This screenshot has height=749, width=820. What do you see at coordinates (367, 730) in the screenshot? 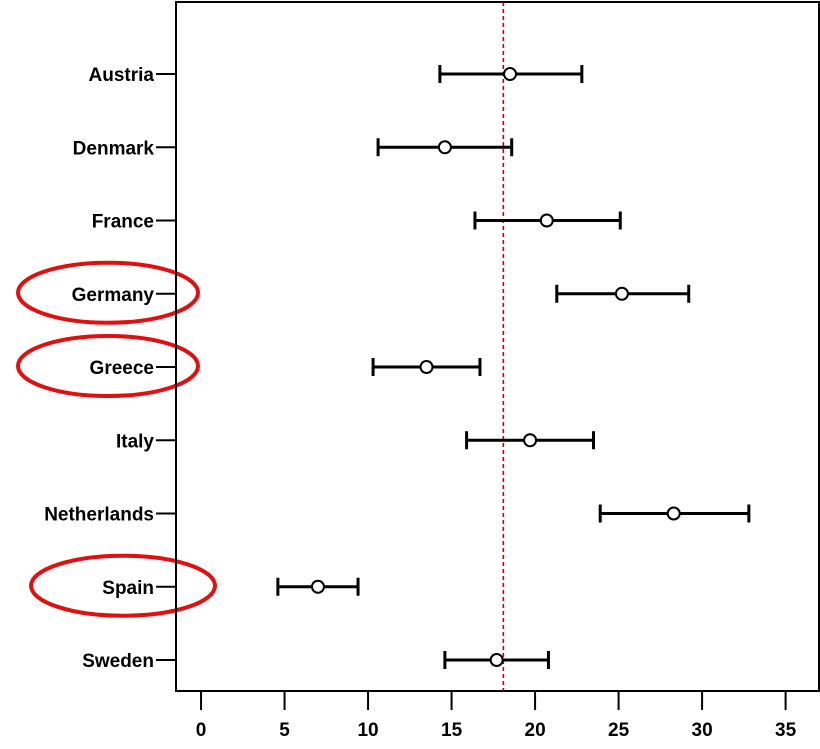
I see `x-tick-label-10: 10` at bounding box center [367, 730].